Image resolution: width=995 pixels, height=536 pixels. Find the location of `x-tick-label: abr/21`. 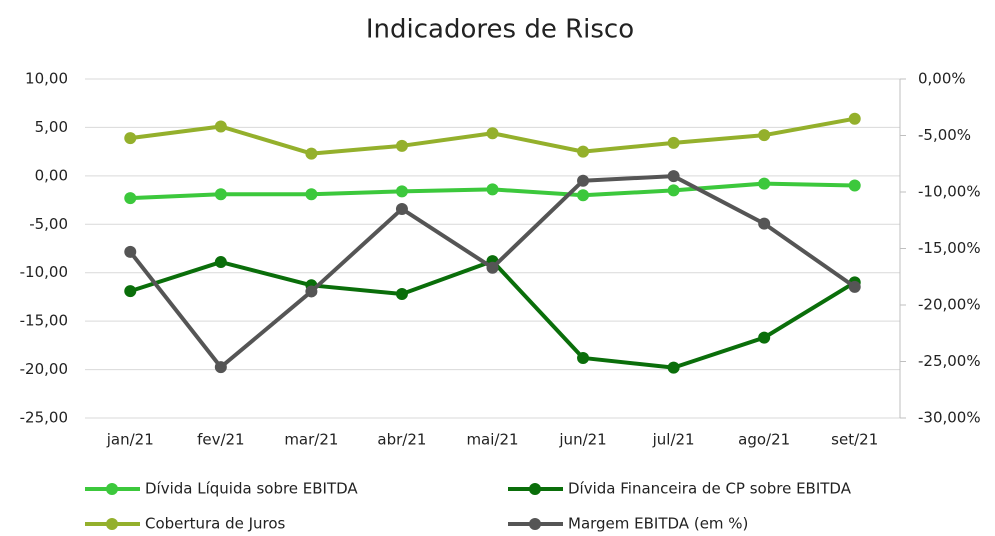

x-tick-label: abr/21 is located at coordinates (401, 440).